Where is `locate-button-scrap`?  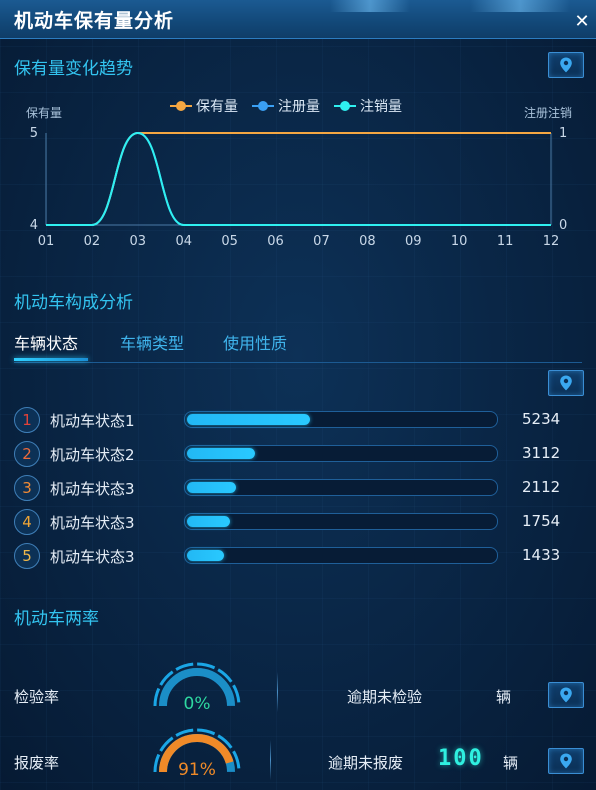 locate-button-scrap is located at coordinates (566, 761).